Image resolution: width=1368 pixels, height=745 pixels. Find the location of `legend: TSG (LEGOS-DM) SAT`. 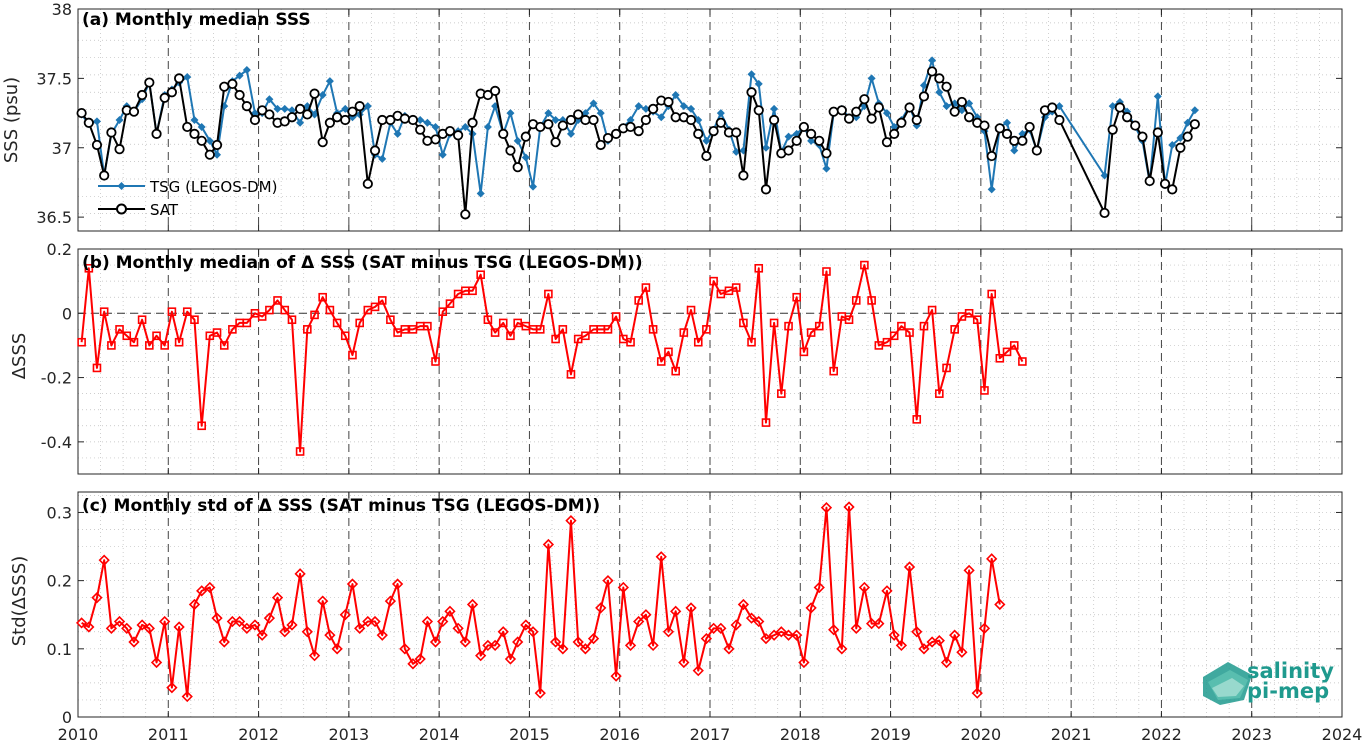

legend: TSG (LEGOS-DM) SAT is located at coordinates (187, 198).